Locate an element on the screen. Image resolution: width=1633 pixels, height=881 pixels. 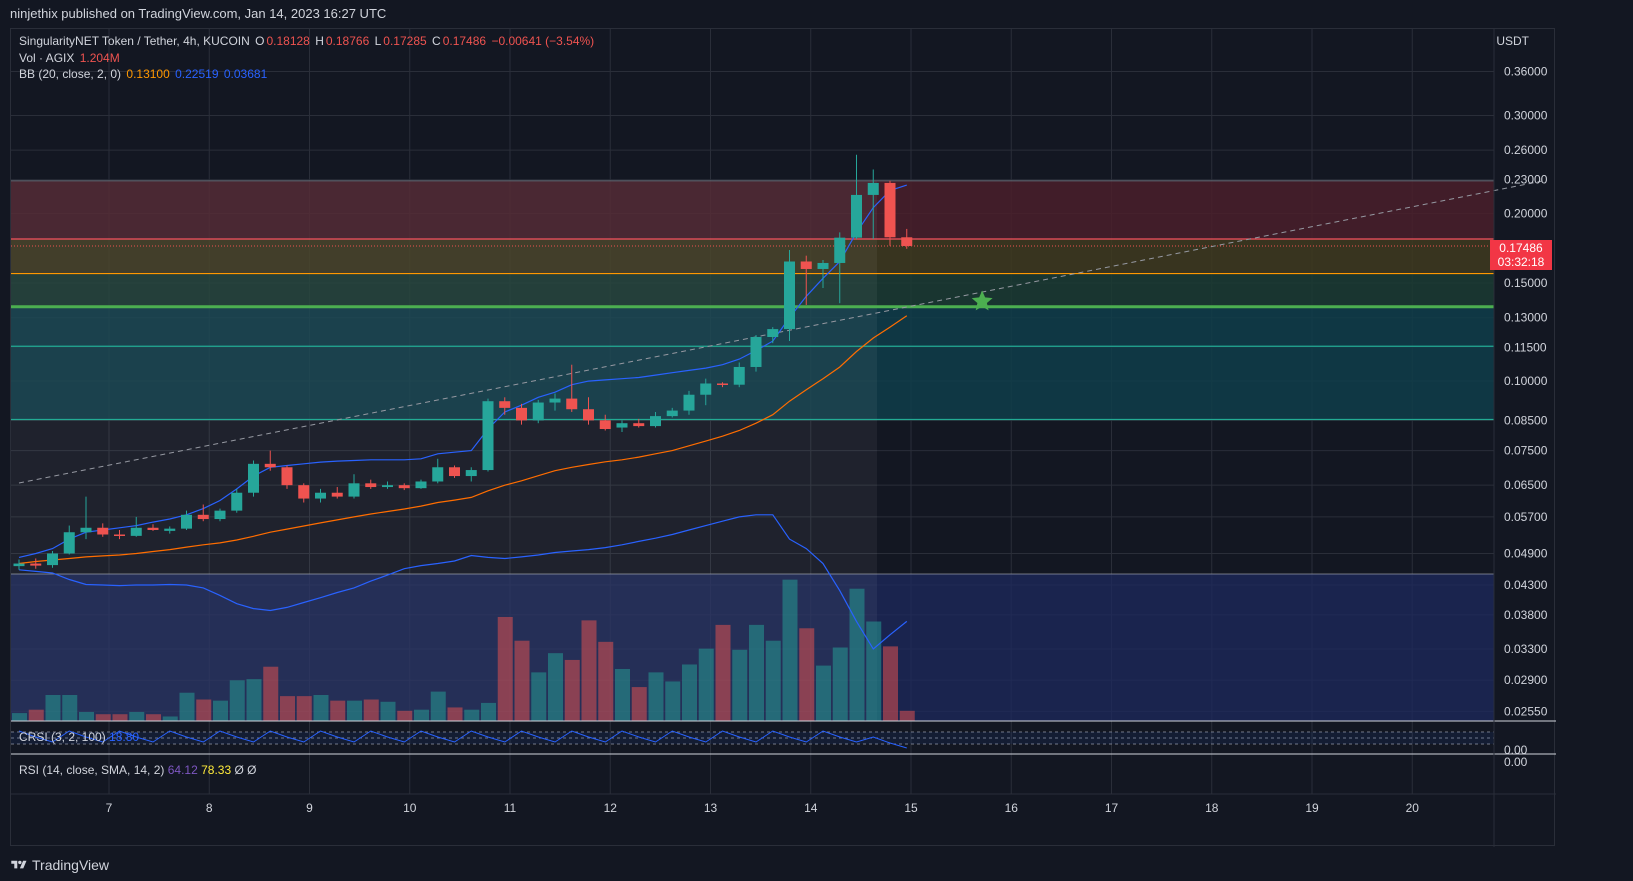
price-tick-label: 0.11500 is located at coordinates (1525, 347).